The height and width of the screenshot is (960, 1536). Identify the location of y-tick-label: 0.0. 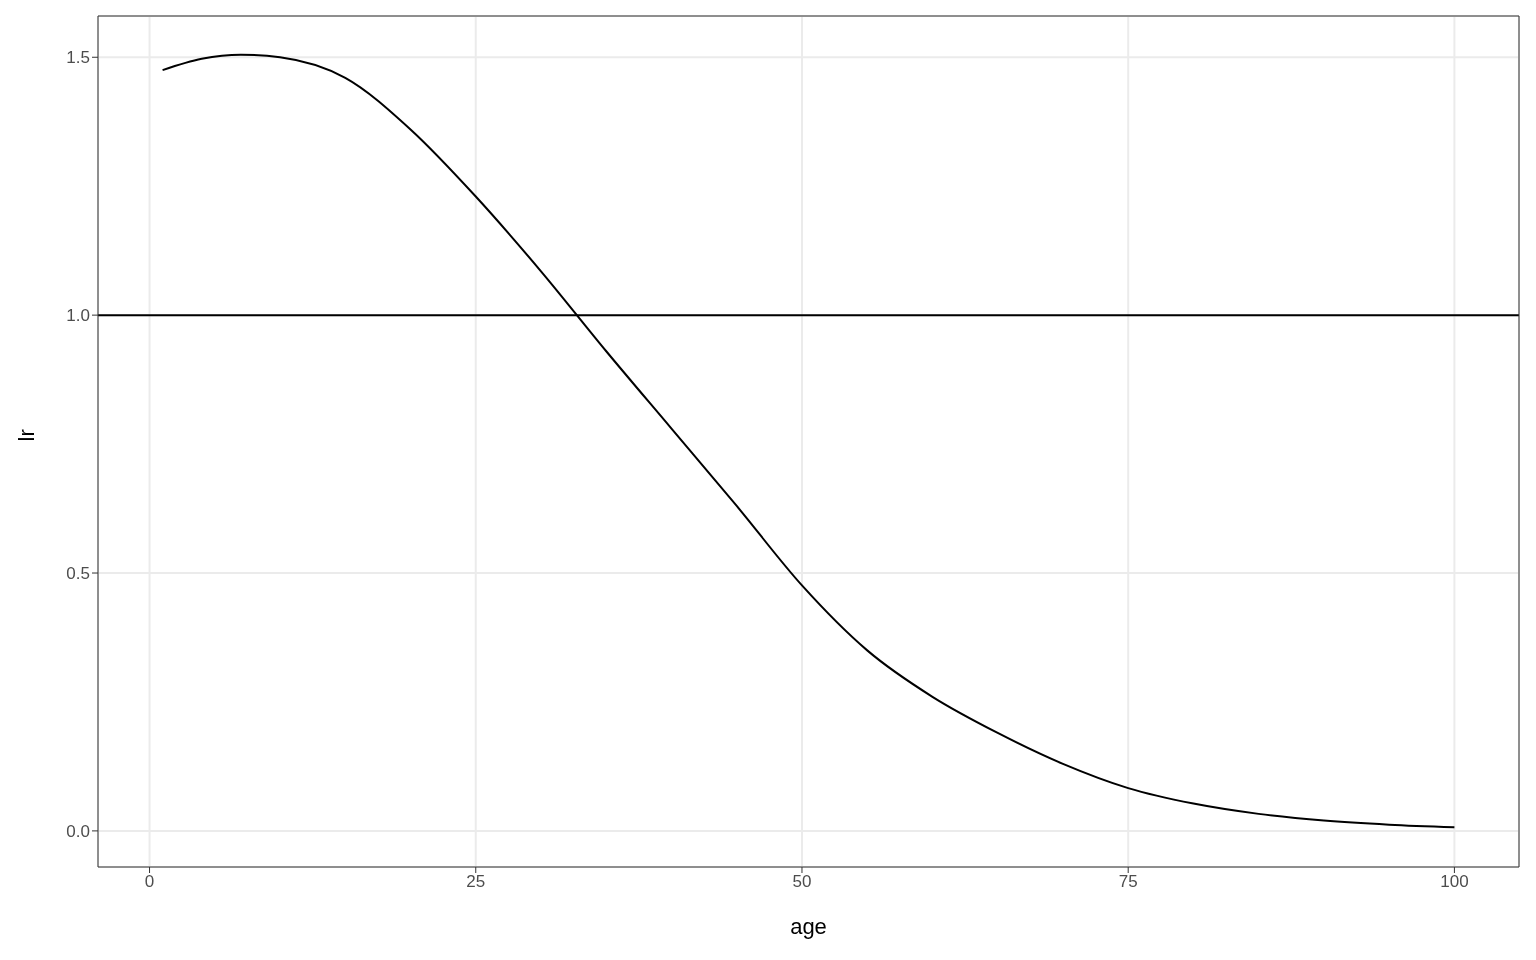
(78, 831).